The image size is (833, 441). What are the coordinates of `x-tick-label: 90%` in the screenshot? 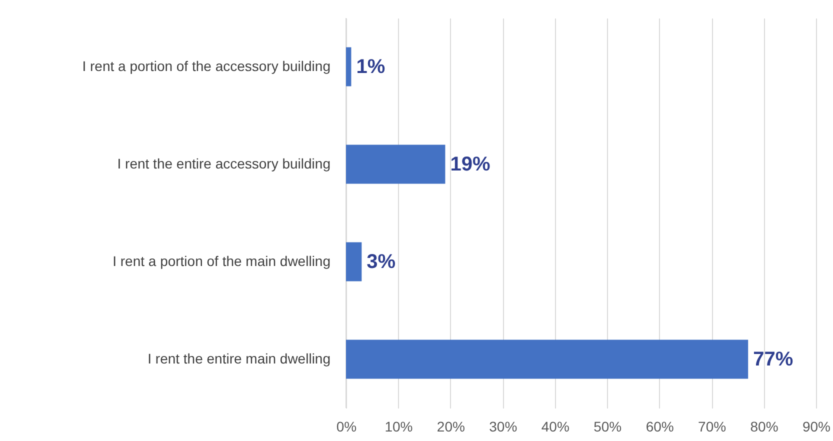 It's located at (816, 426).